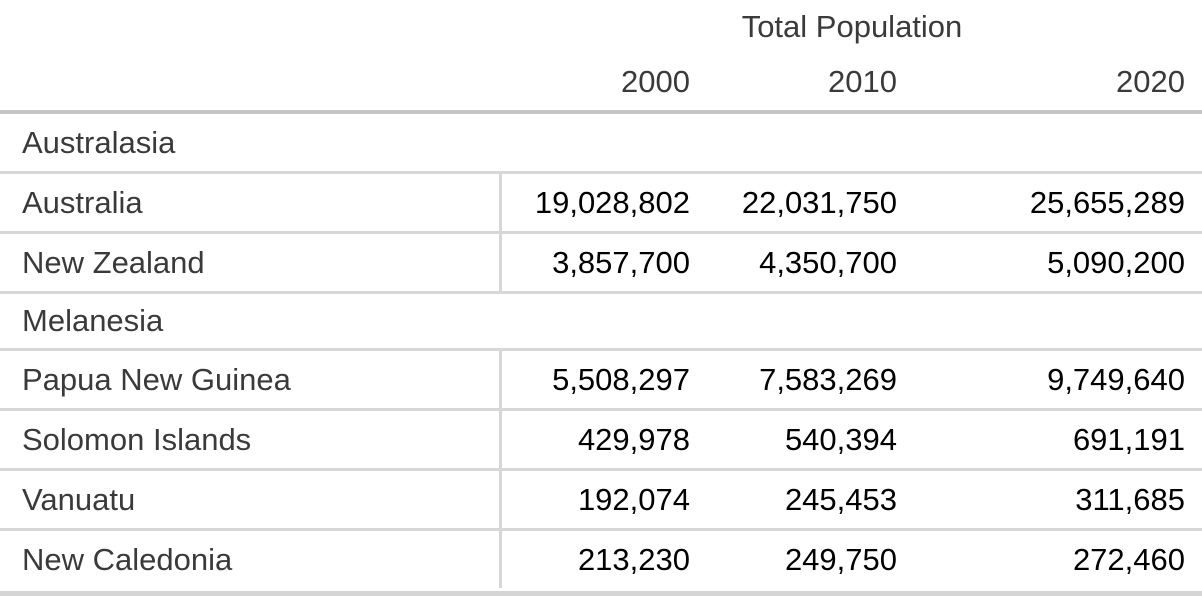 This screenshot has width=1202, height=596. What do you see at coordinates (1107, 202) in the screenshot?
I see `population-2020: 25,655,289` at bounding box center [1107, 202].